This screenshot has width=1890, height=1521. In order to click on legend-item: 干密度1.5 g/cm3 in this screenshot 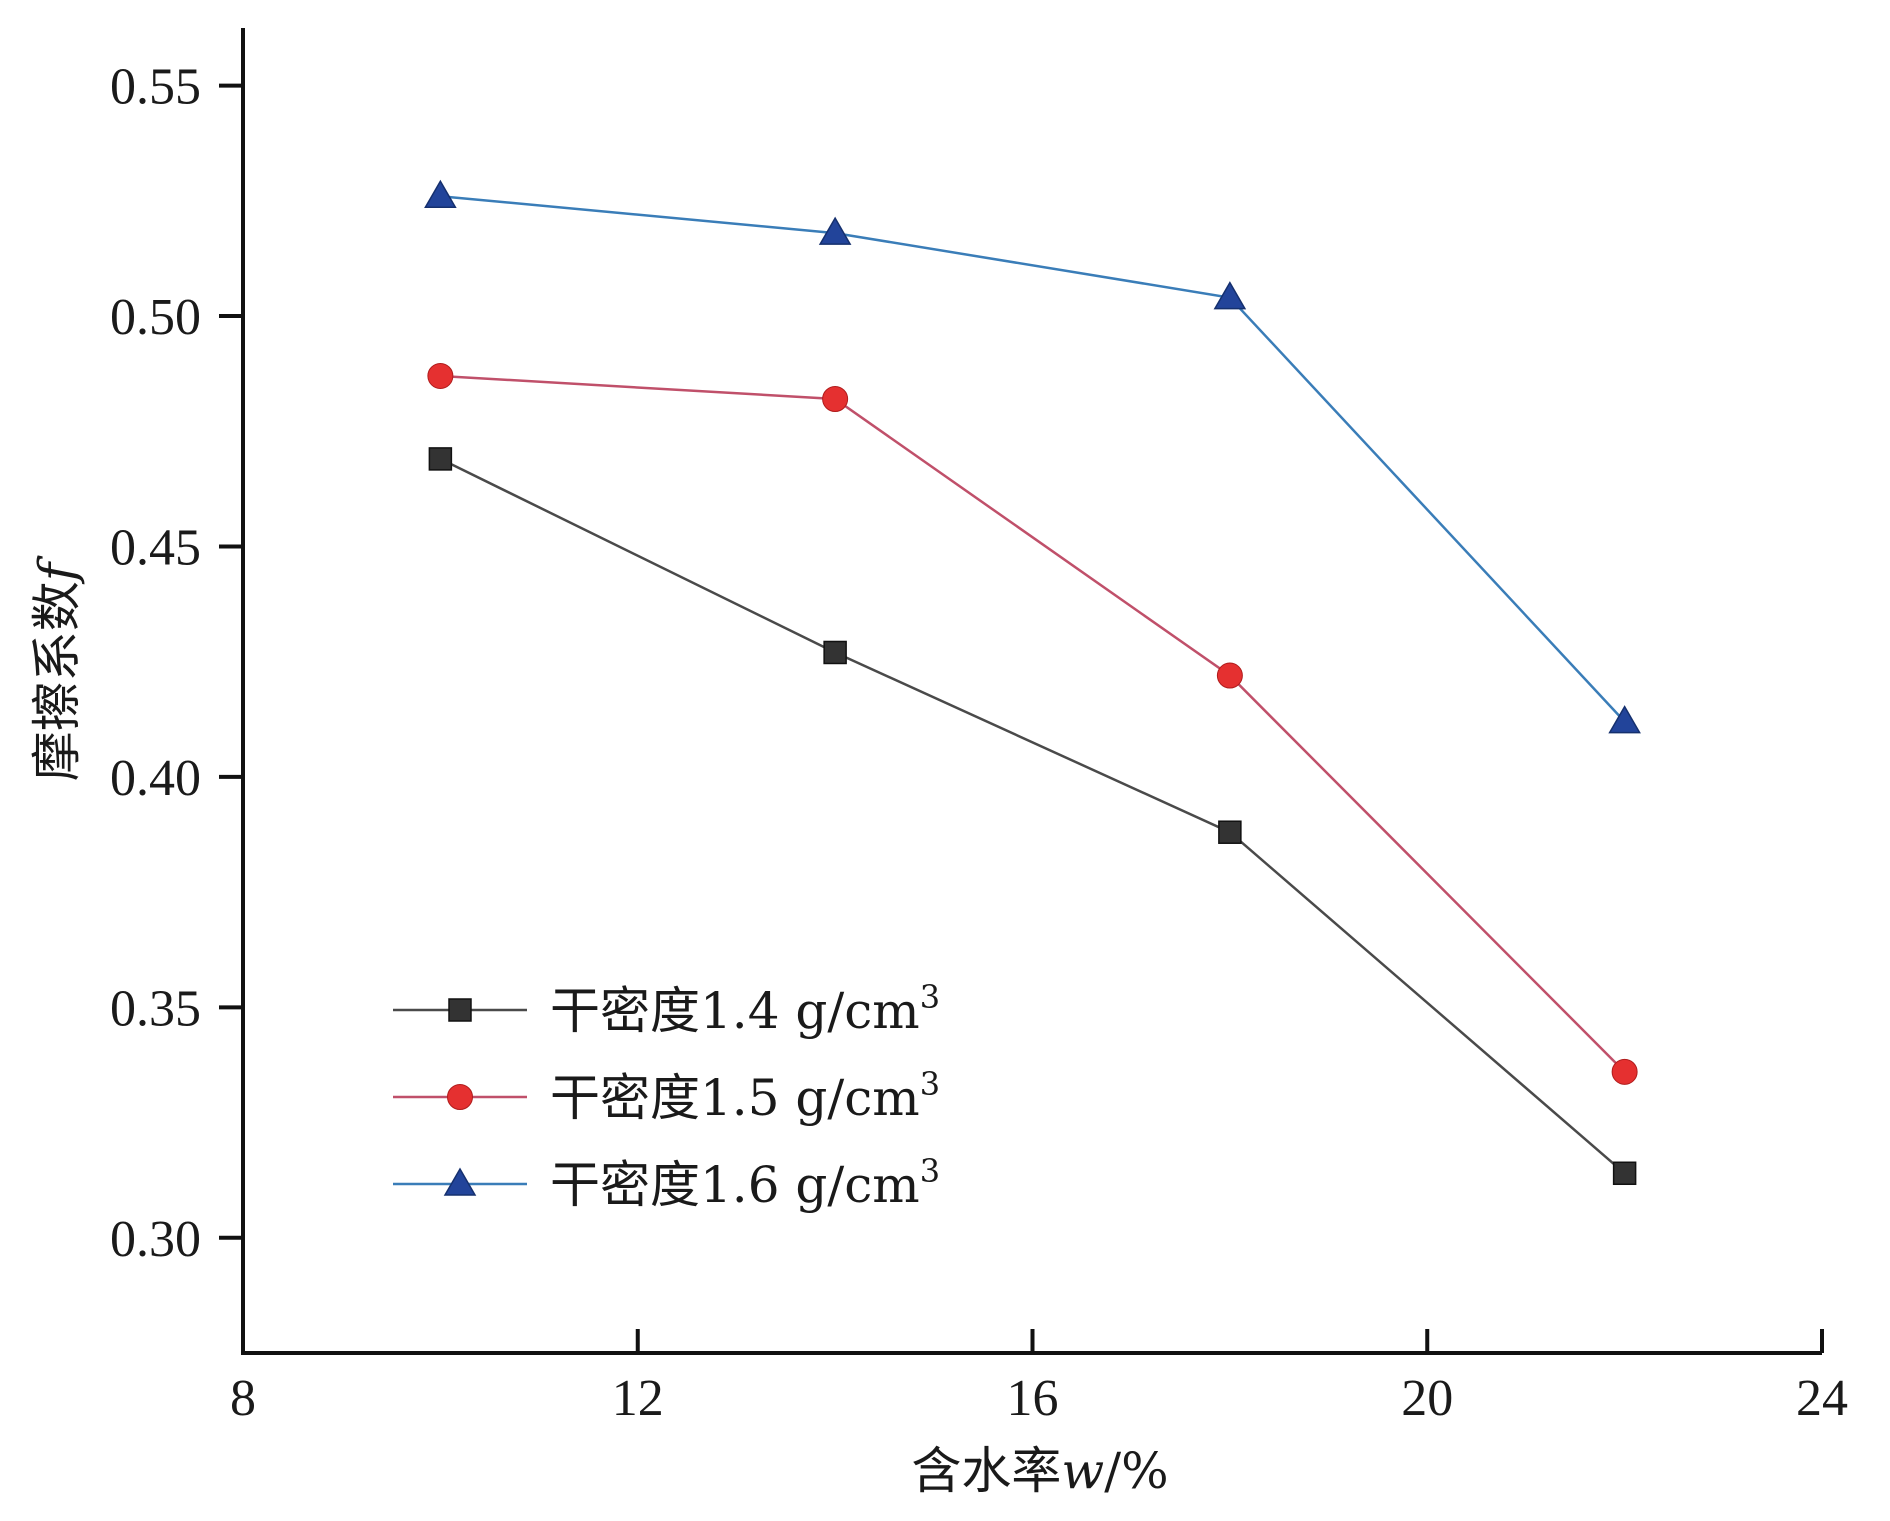, I will do `click(666, 1096)`.